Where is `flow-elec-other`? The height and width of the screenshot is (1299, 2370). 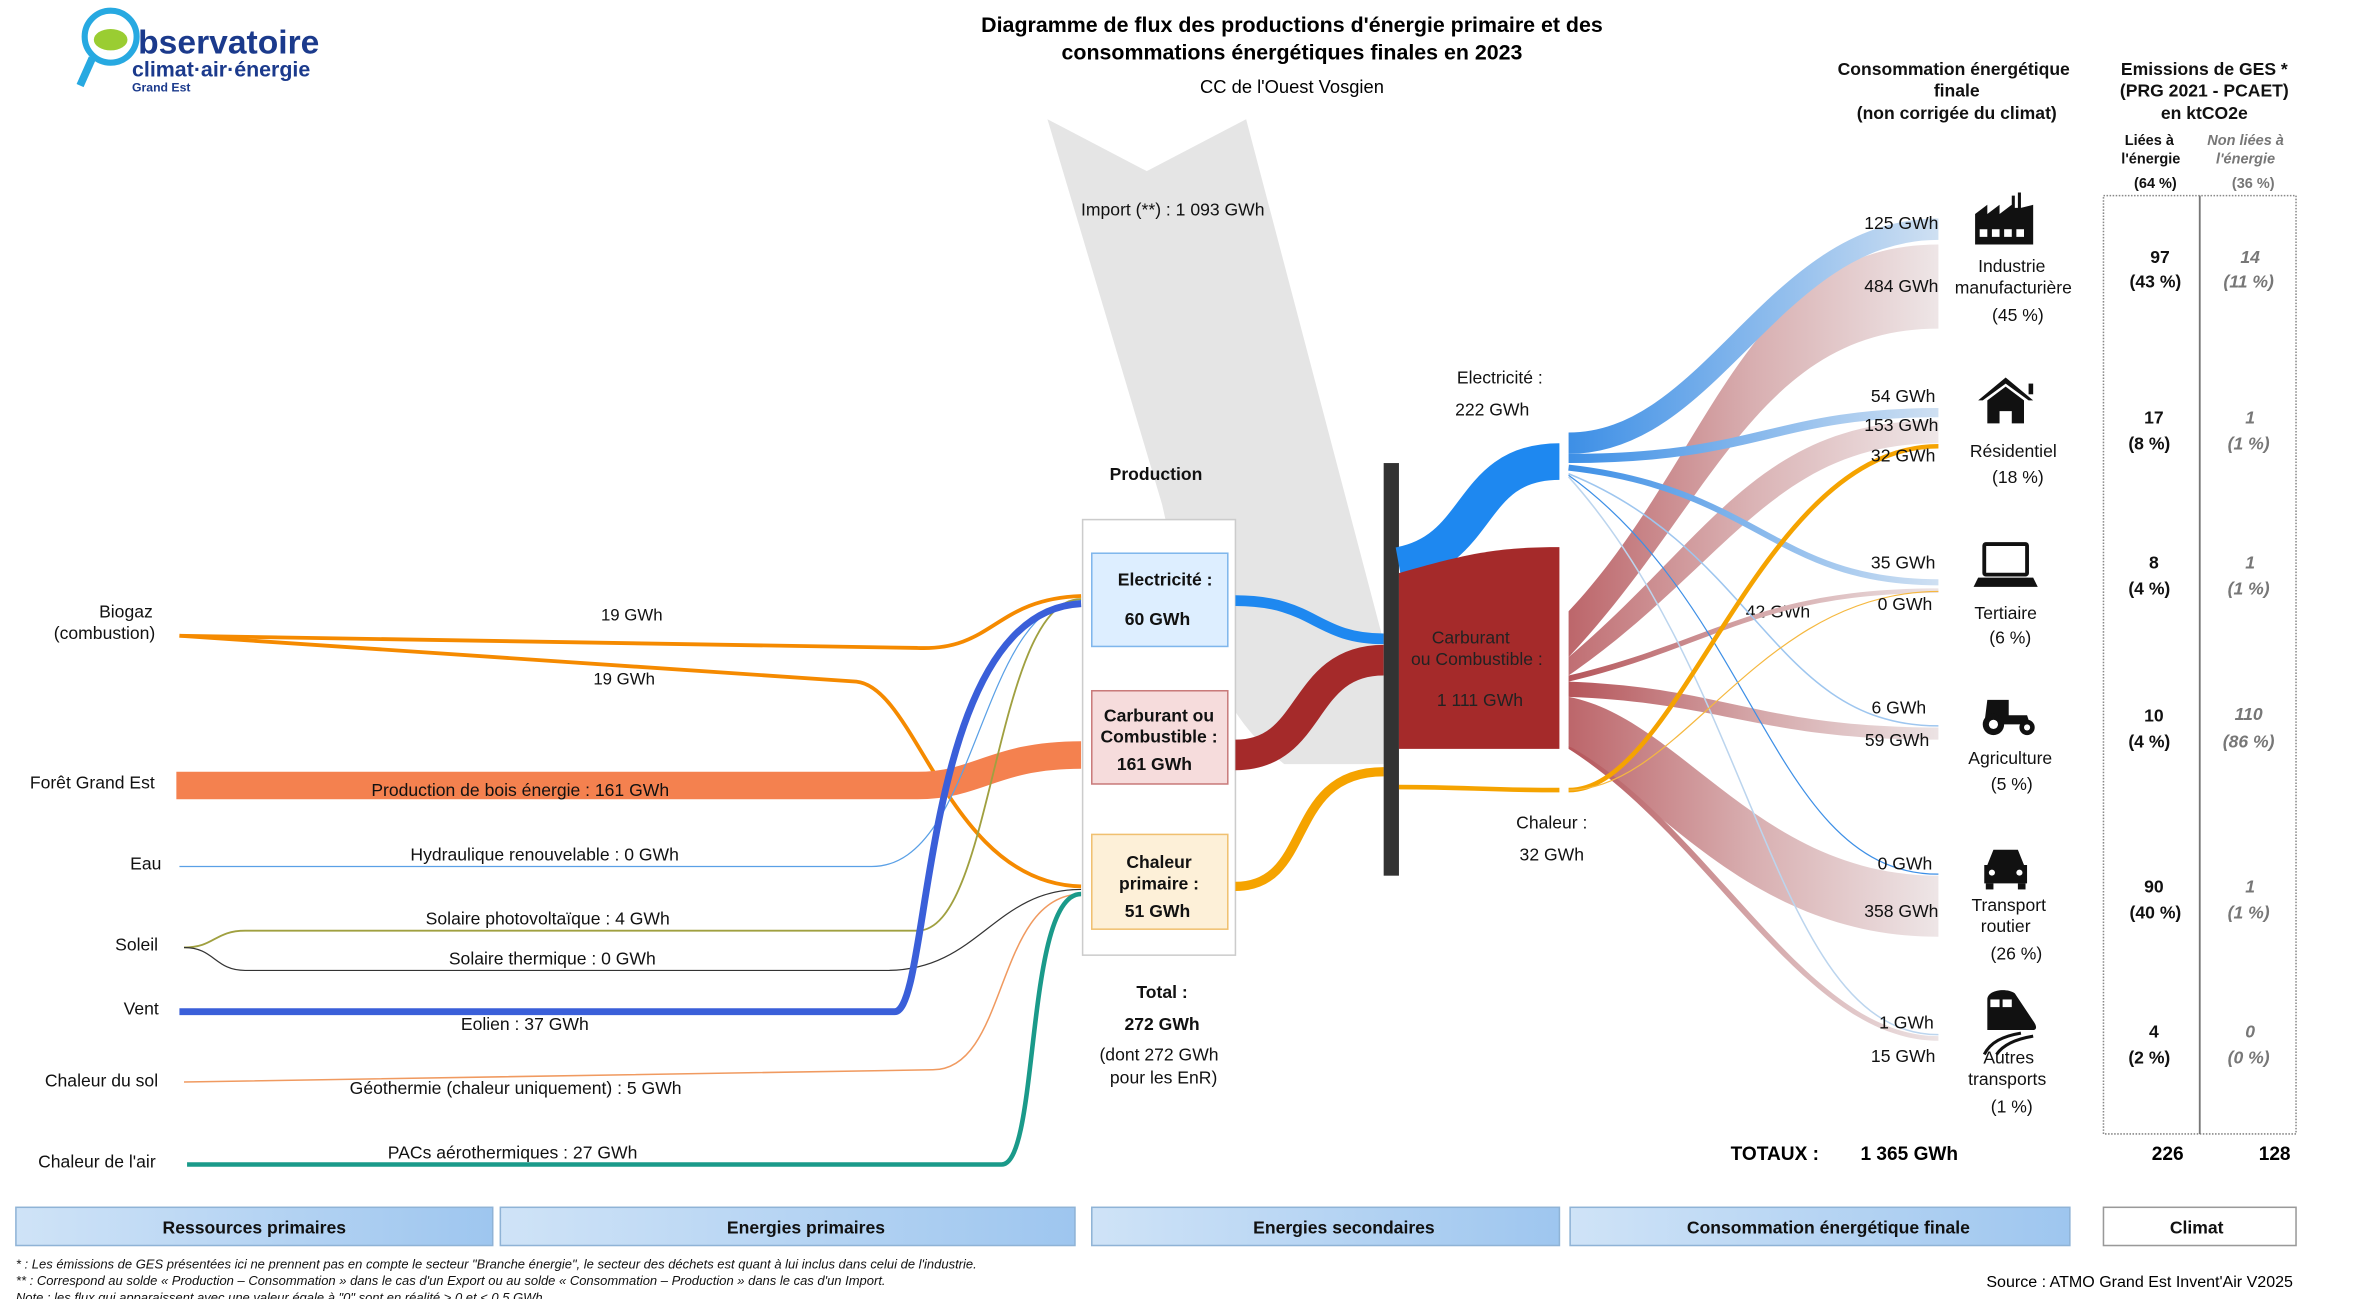 flow-elec-other is located at coordinates (1753, 756).